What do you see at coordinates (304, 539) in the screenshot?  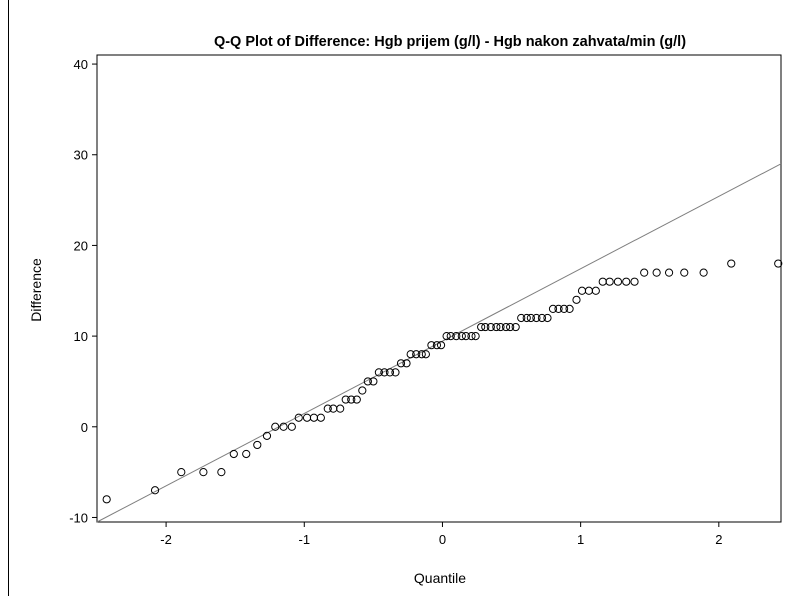 I see `x-tick-label: -1` at bounding box center [304, 539].